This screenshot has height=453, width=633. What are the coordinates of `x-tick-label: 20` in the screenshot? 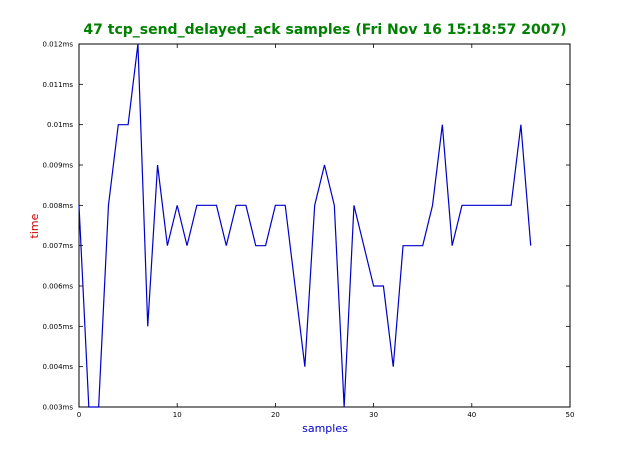 It's located at (275, 415).